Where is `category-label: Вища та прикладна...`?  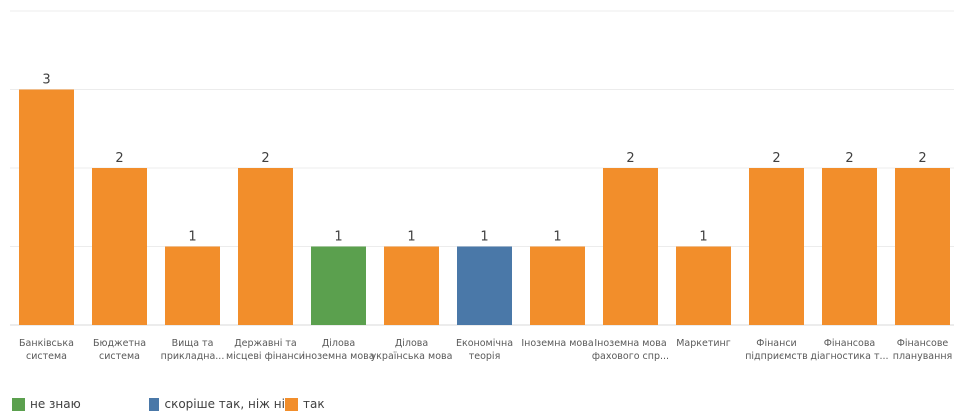 category-label: Вища та прикладна... is located at coordinates (193, 350).